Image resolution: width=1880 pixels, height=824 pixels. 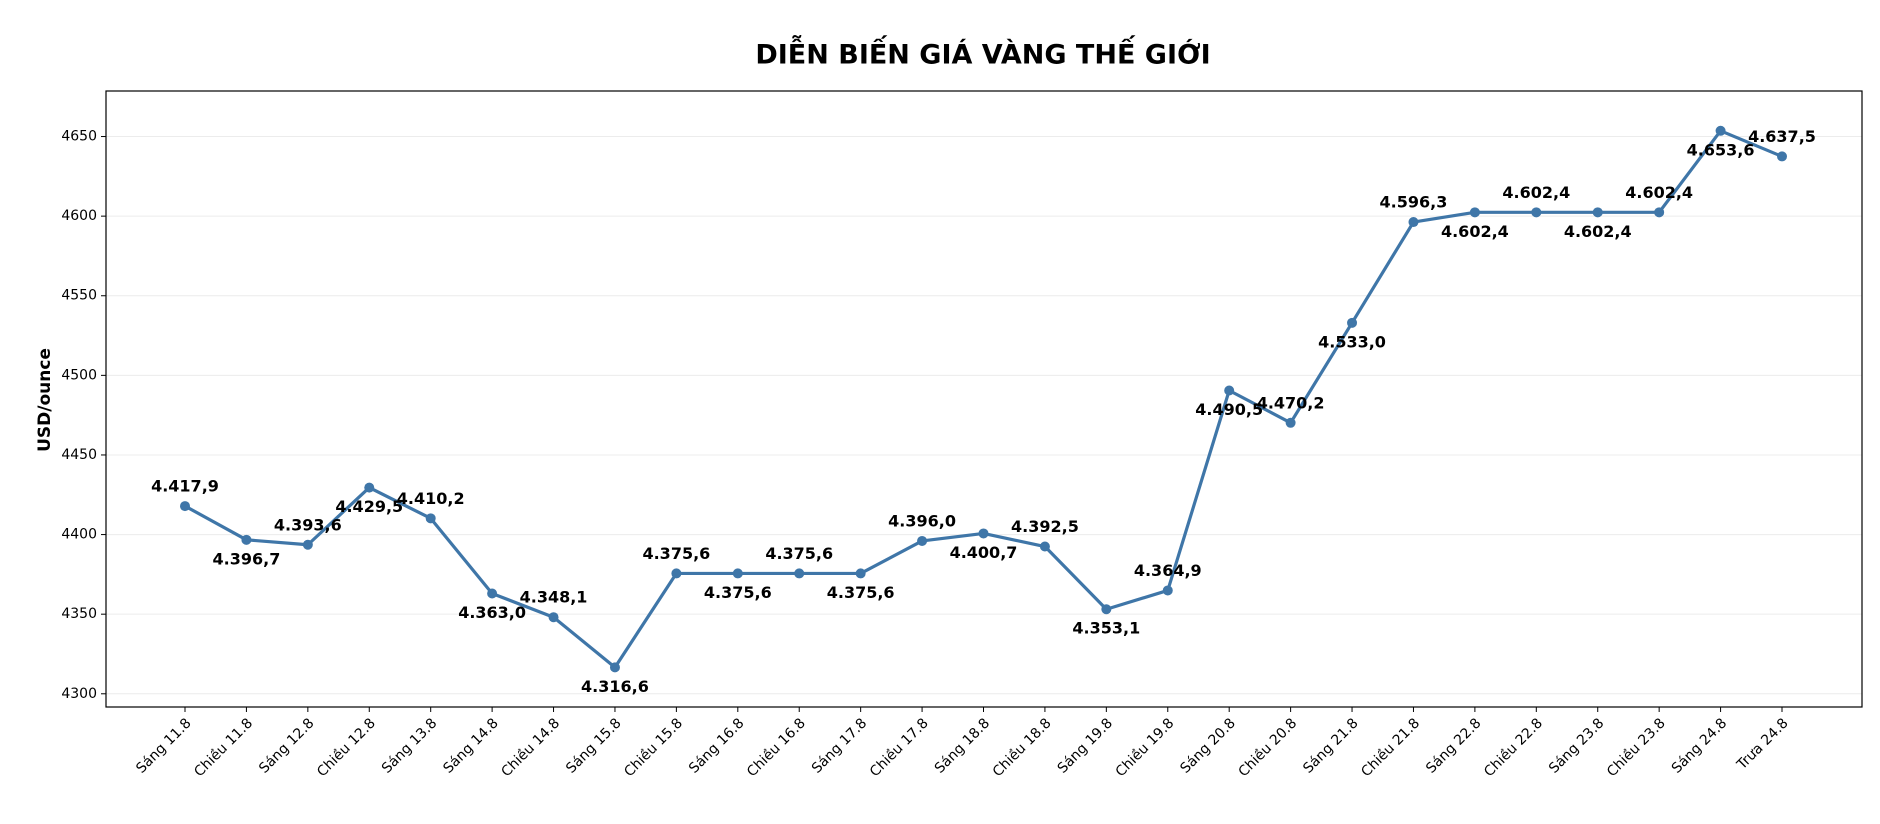 What do you see at coordinates (79, 375) in the screenshot?
I see `y-tick-label: 4500` at bounding box center [79, 375].